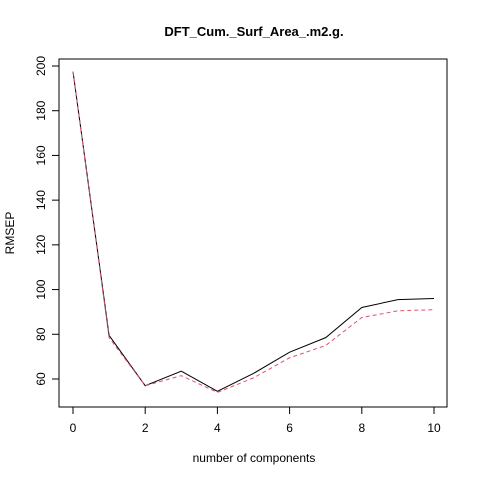  Describe the element at coordinates (41, 245) in the screenshot. I see `y-tick-label: 120` at that location.